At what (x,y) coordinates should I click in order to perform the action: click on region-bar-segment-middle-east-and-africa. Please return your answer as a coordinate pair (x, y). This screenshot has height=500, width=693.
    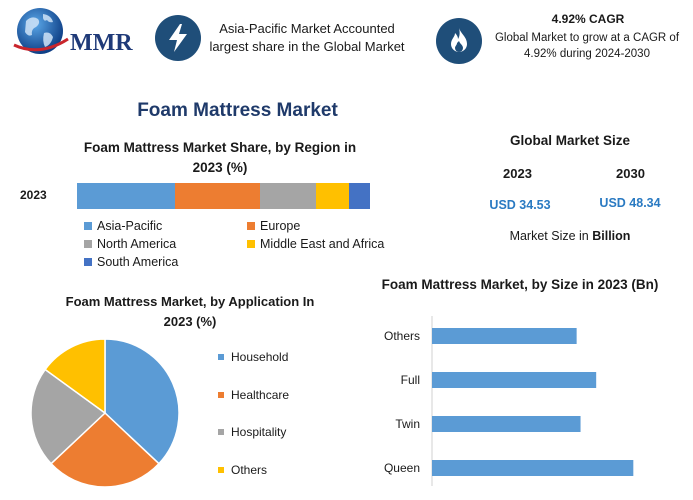
    Looking at the image, I should click on (332, 196).